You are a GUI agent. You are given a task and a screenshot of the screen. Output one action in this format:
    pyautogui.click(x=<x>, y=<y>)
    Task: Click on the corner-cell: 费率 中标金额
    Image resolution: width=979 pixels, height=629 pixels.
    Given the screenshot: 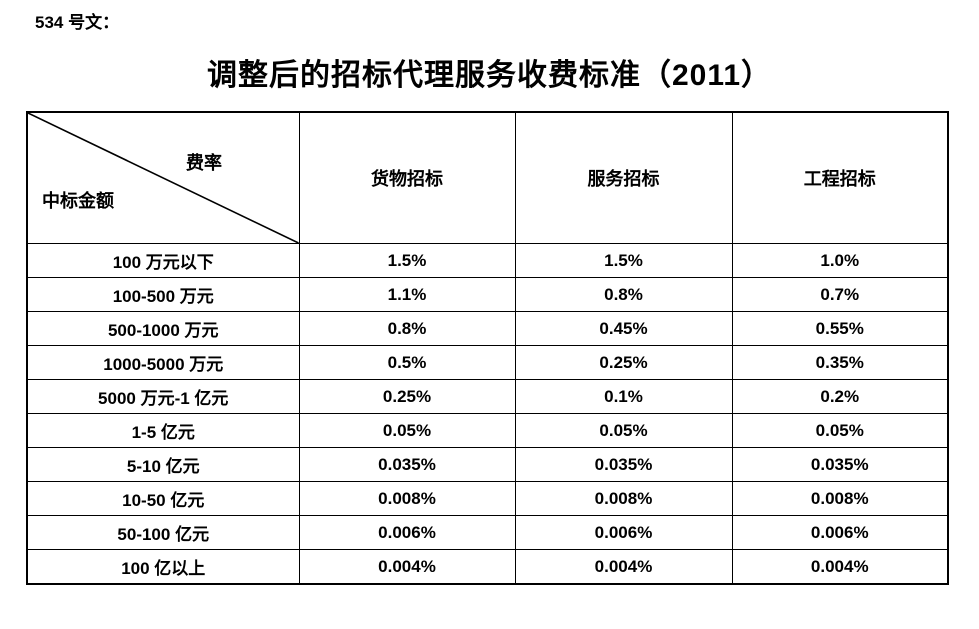 What is the action you would take?
    pyautogui.click(x=163, y=177)
    